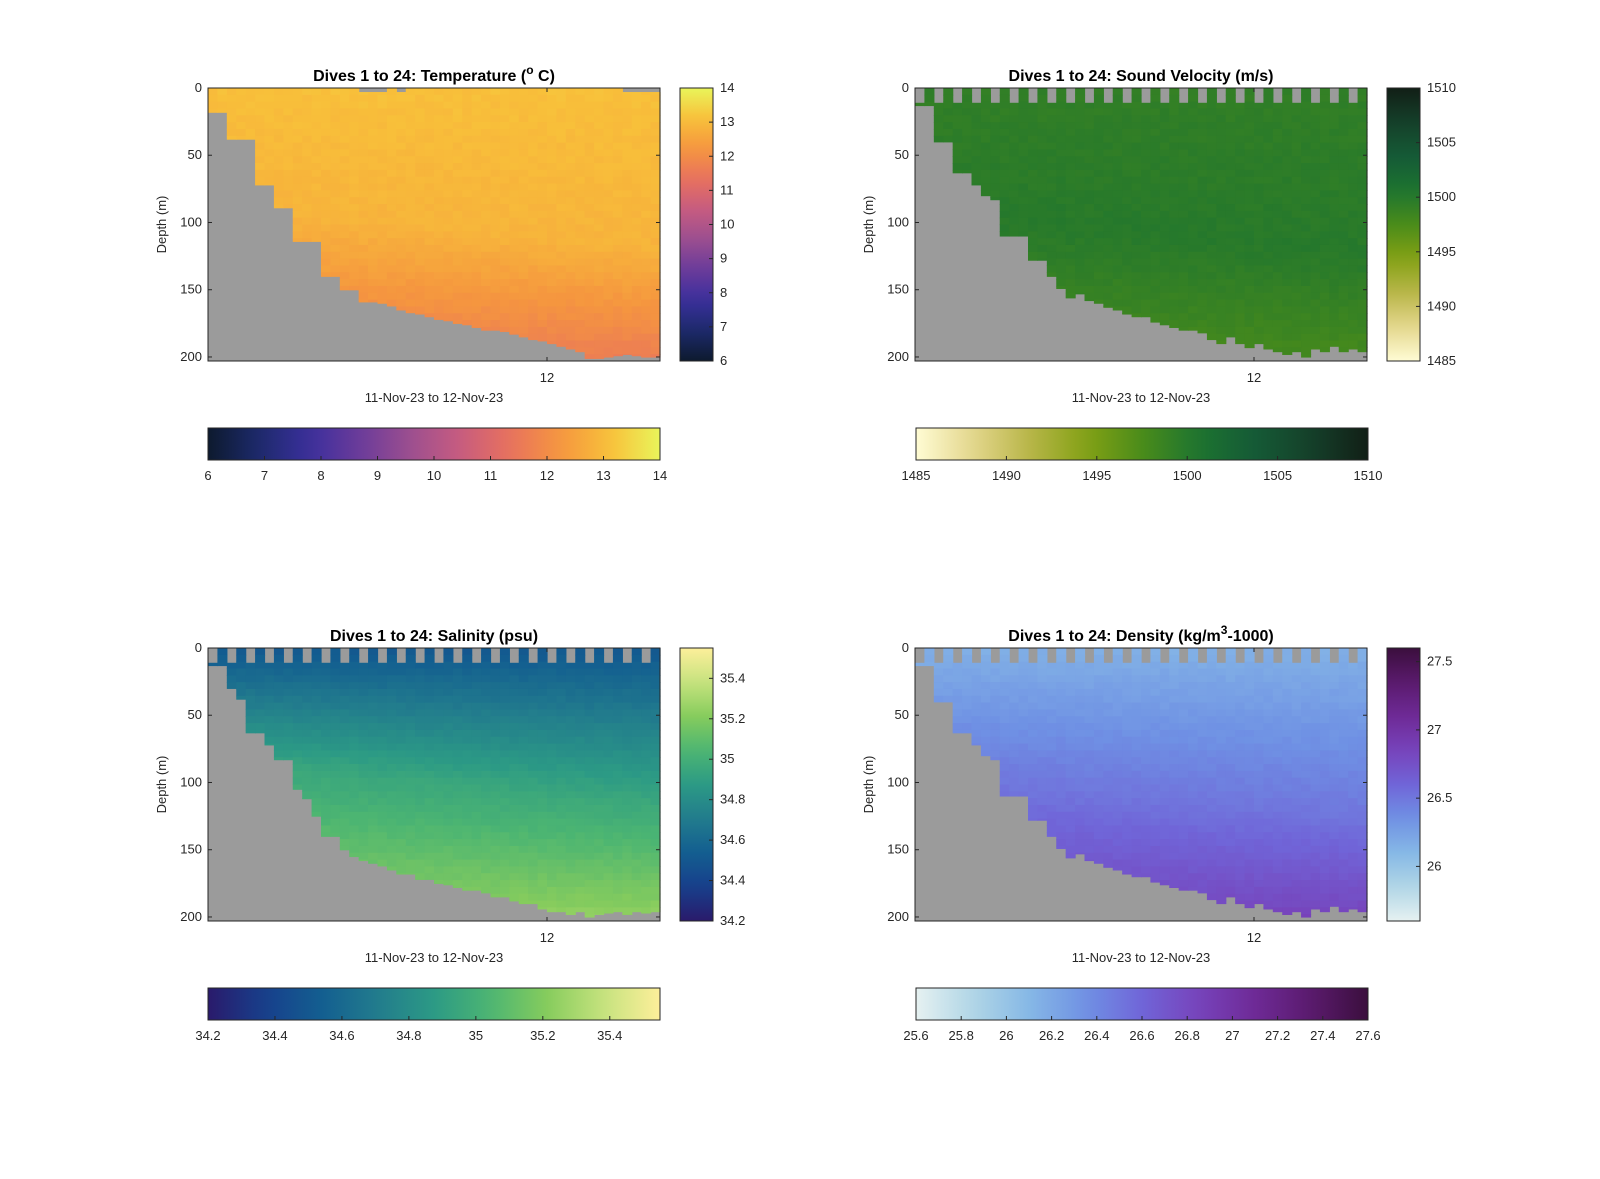 This screenshot has width=1600, height=1179. Describe the element at coordinates (191, 221) in the screenshot. I see `y-tick-label: 100` at that location.